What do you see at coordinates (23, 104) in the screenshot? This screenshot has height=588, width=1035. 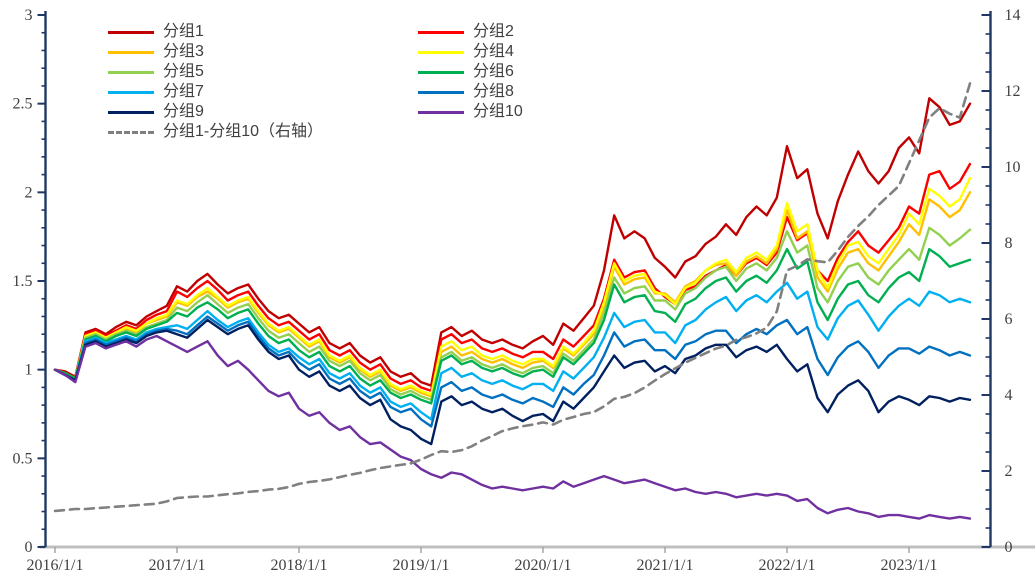 I see `left-axis-tick-label: 2.5` at bounding box center [23, 104].